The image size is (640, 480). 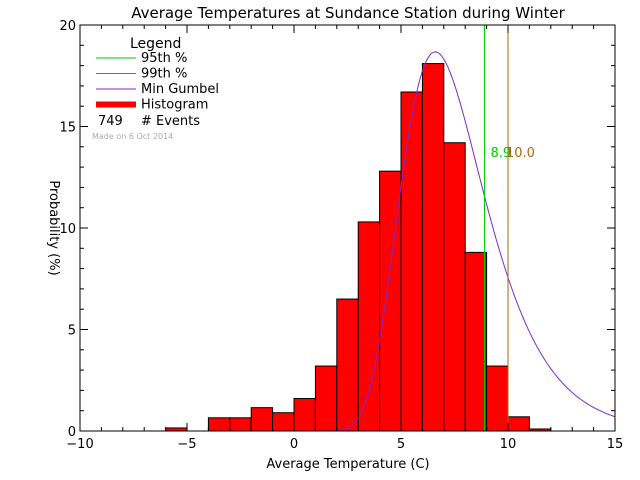 I want to click on x-tick-label: −10, so click(x=79, y=444).